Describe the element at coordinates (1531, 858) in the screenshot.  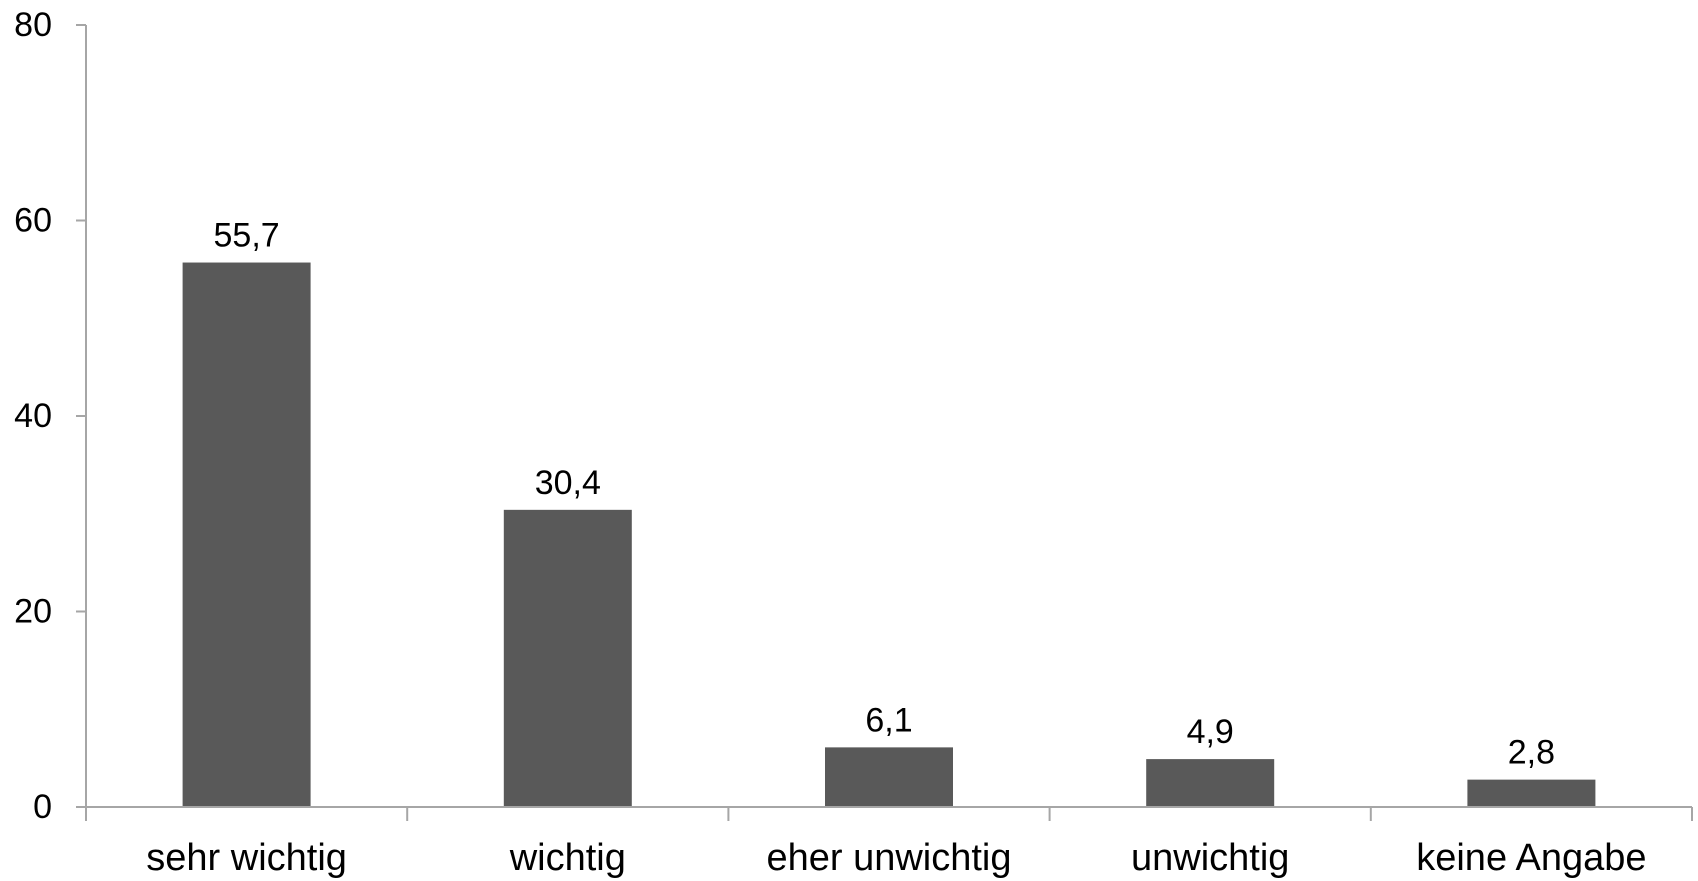
I see `category-label: keine Angabe` at that location.